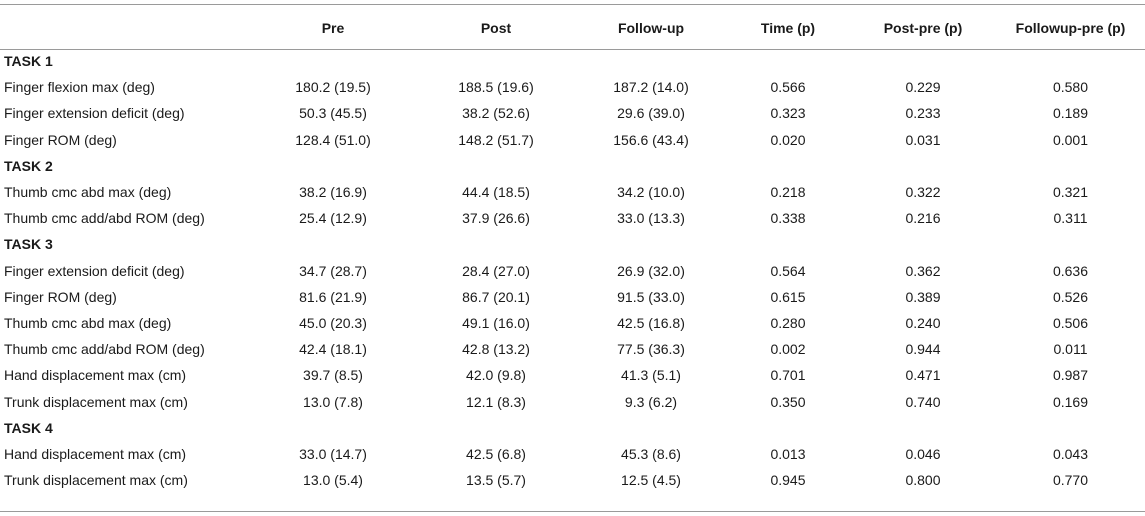 This screenshot has height=516, width=1145. I want to click on table-cell: 49.1 (16.0), so click(496, 323).